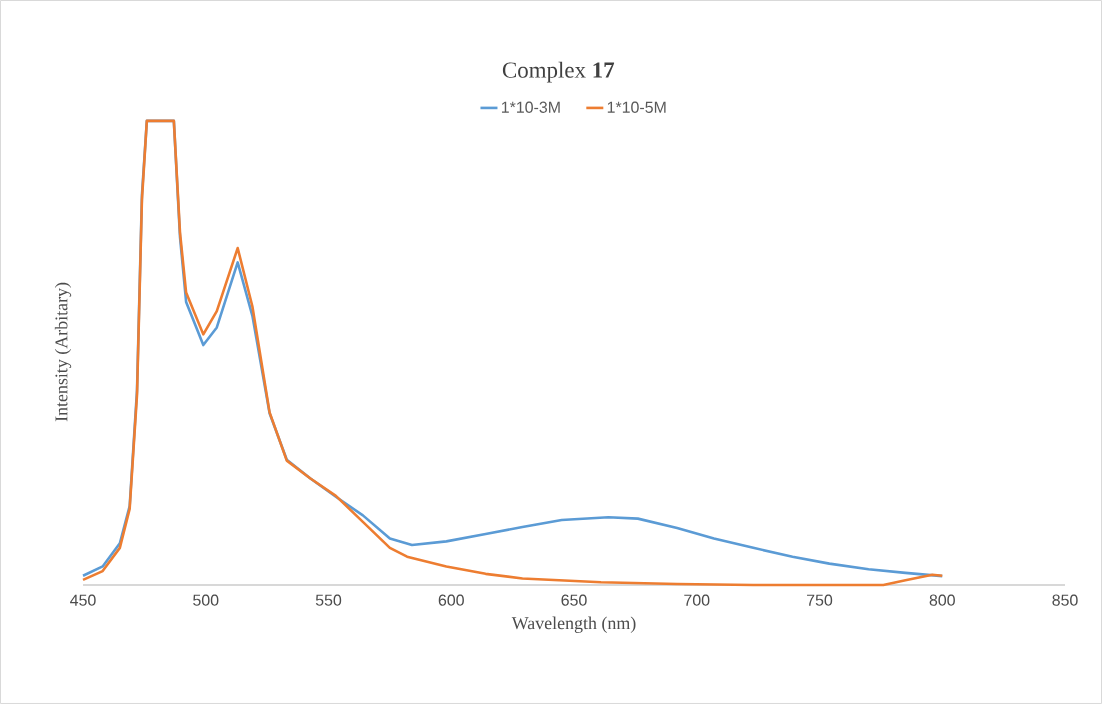  Describe the element at coordinates (63, 352) in the screenshot. I see `y-axis-title: Intensity (Arbitary)` at that location.